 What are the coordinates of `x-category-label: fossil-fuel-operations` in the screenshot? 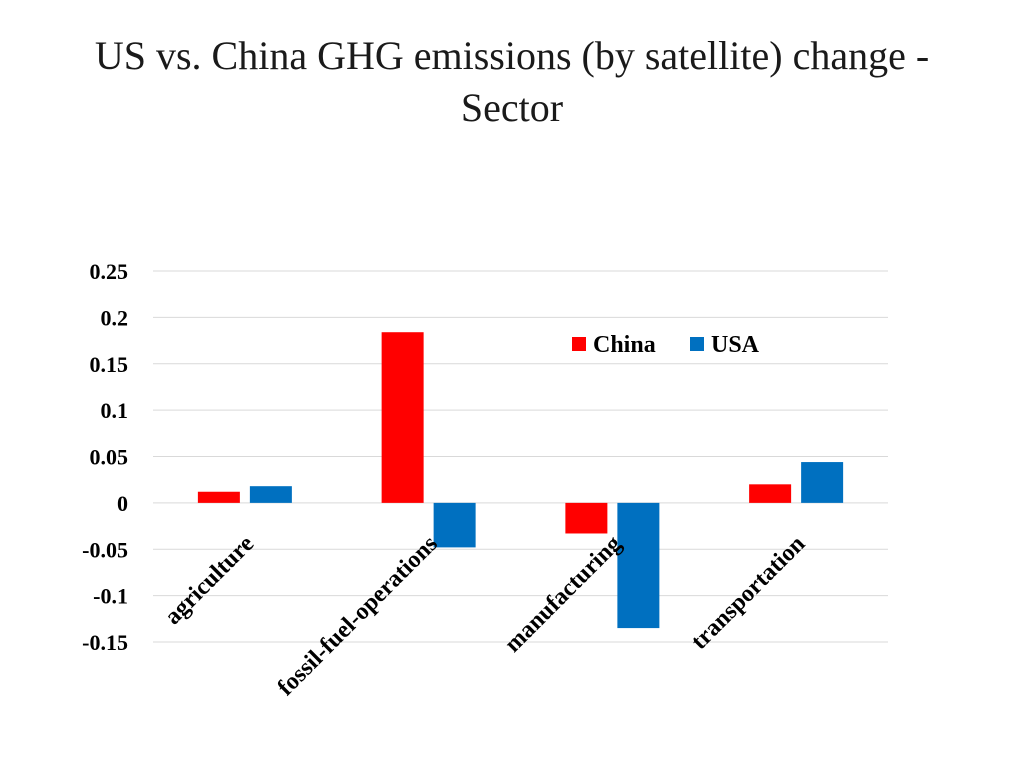 It's located at (358, 616).